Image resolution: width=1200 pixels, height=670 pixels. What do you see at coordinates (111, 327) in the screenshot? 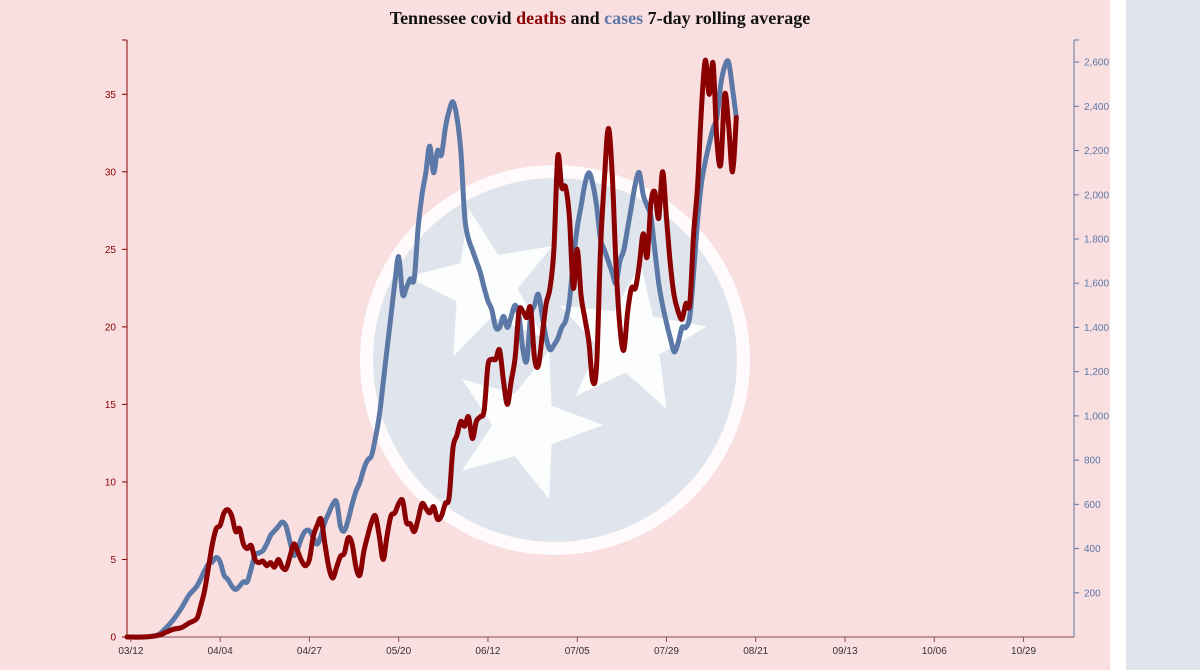
I see `left-tick-label: 20` at bounding box center [111, 327].